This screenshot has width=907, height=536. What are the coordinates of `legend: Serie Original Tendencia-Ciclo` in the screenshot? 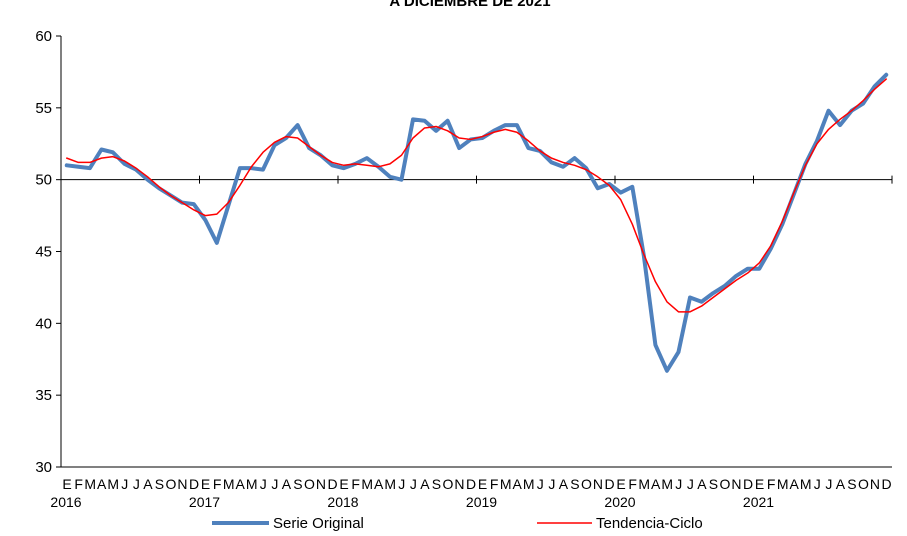 It's located at (457, 523).